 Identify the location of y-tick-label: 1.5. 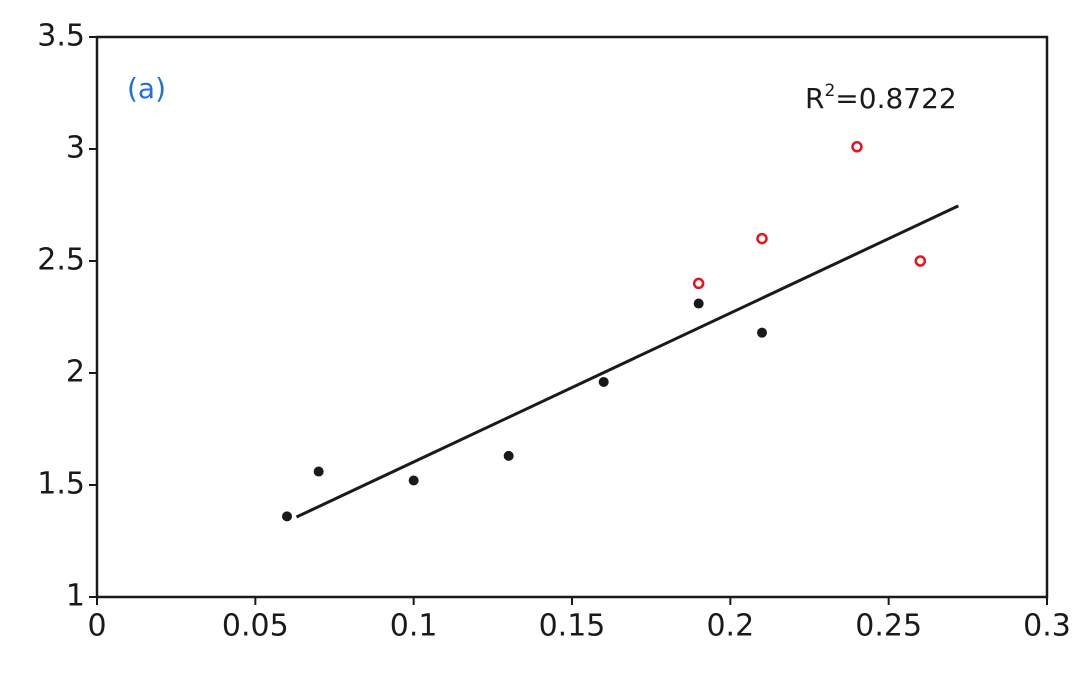
(61, 484).